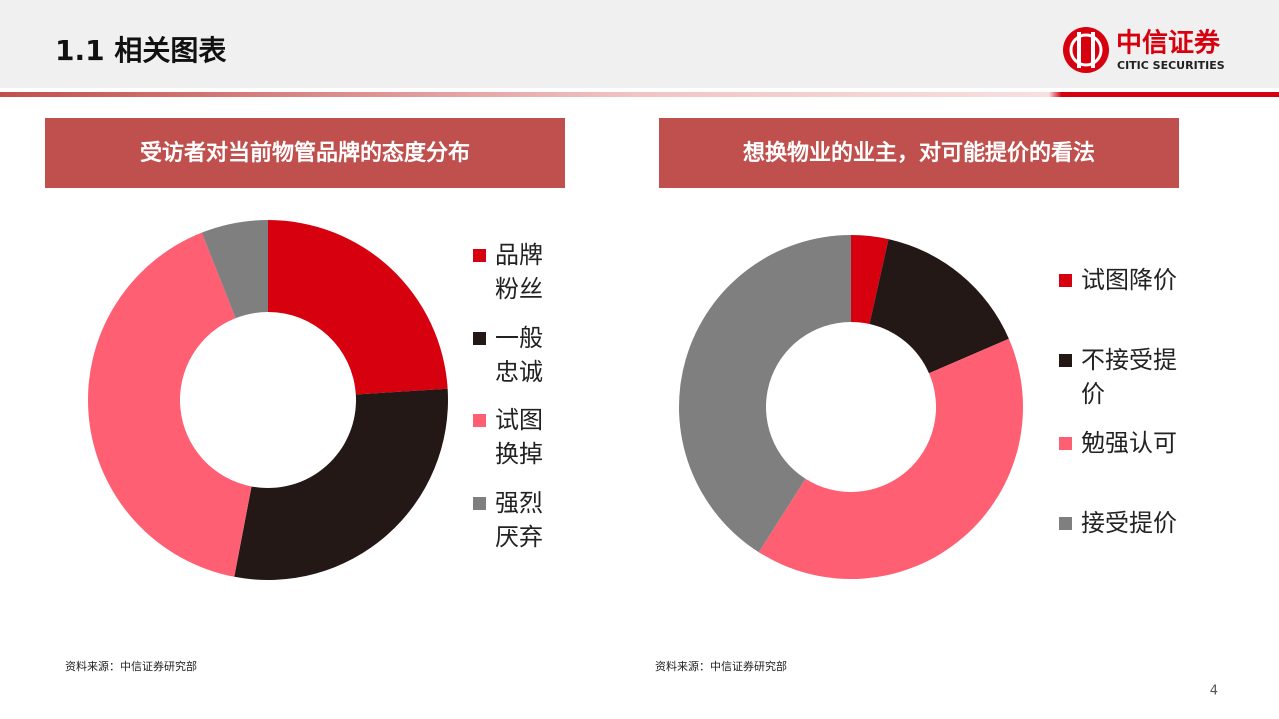 The width and height of the screenshot is (1279, 719). What do you see at coordinates (519, 437) in the screenshot?
I see `legend-label: 试图换掉` at bounding box center [519, 437].